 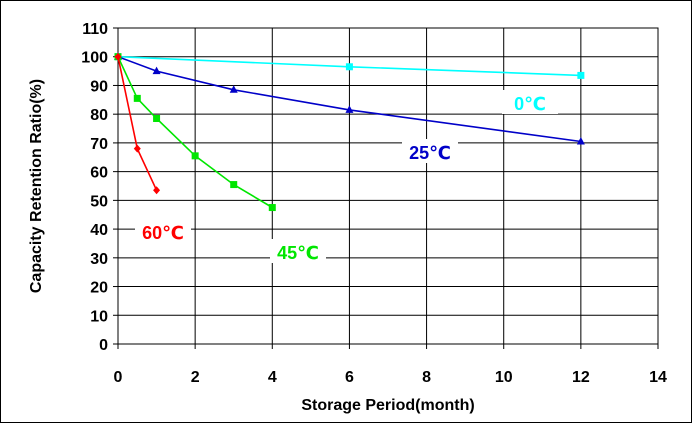 I want to click on series-label-45: 45℃, so click(x=298, y=253).